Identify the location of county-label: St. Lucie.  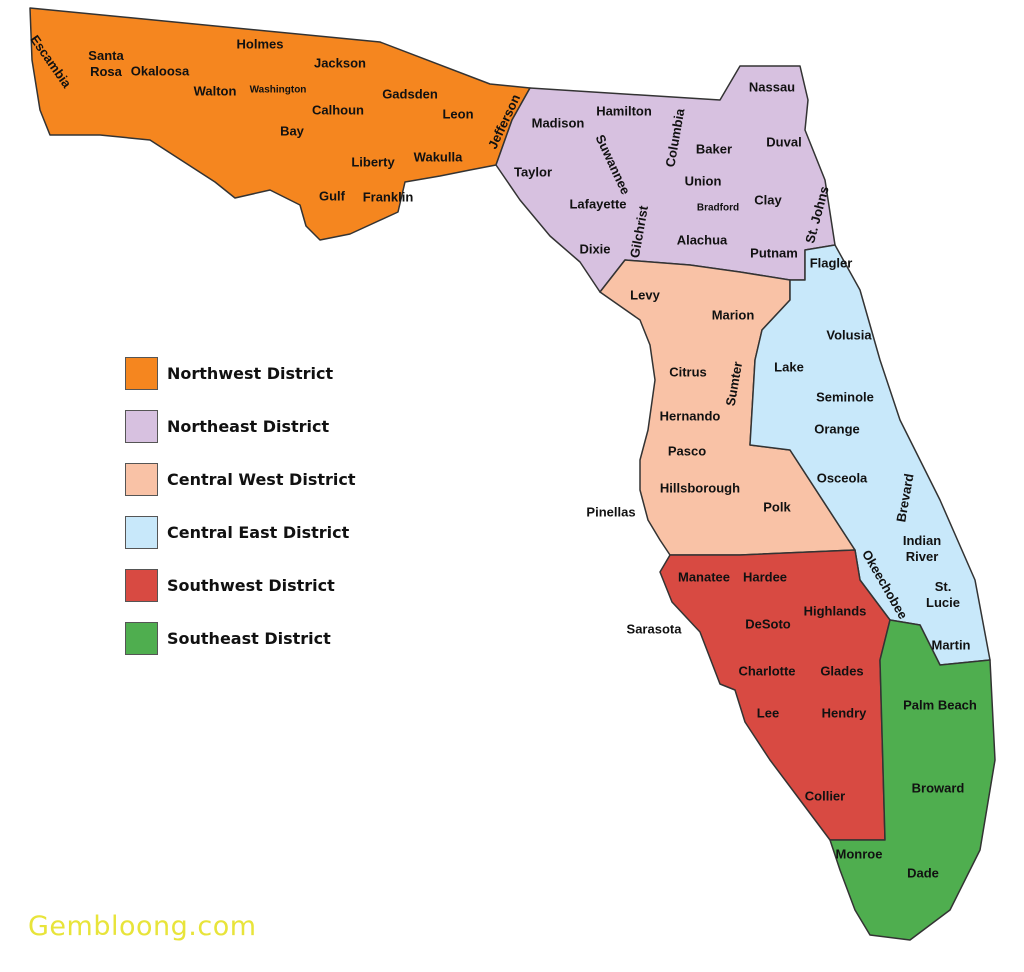
(943, 594).